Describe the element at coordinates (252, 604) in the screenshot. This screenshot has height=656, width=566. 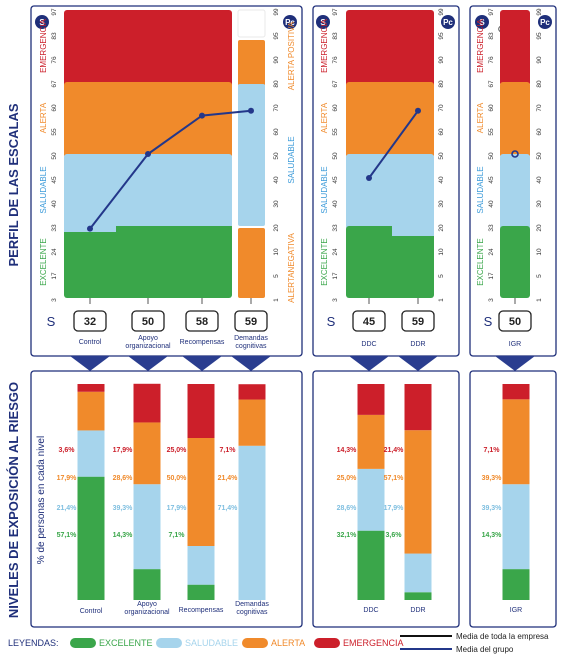
I see `category-label: Demandas` at that location.